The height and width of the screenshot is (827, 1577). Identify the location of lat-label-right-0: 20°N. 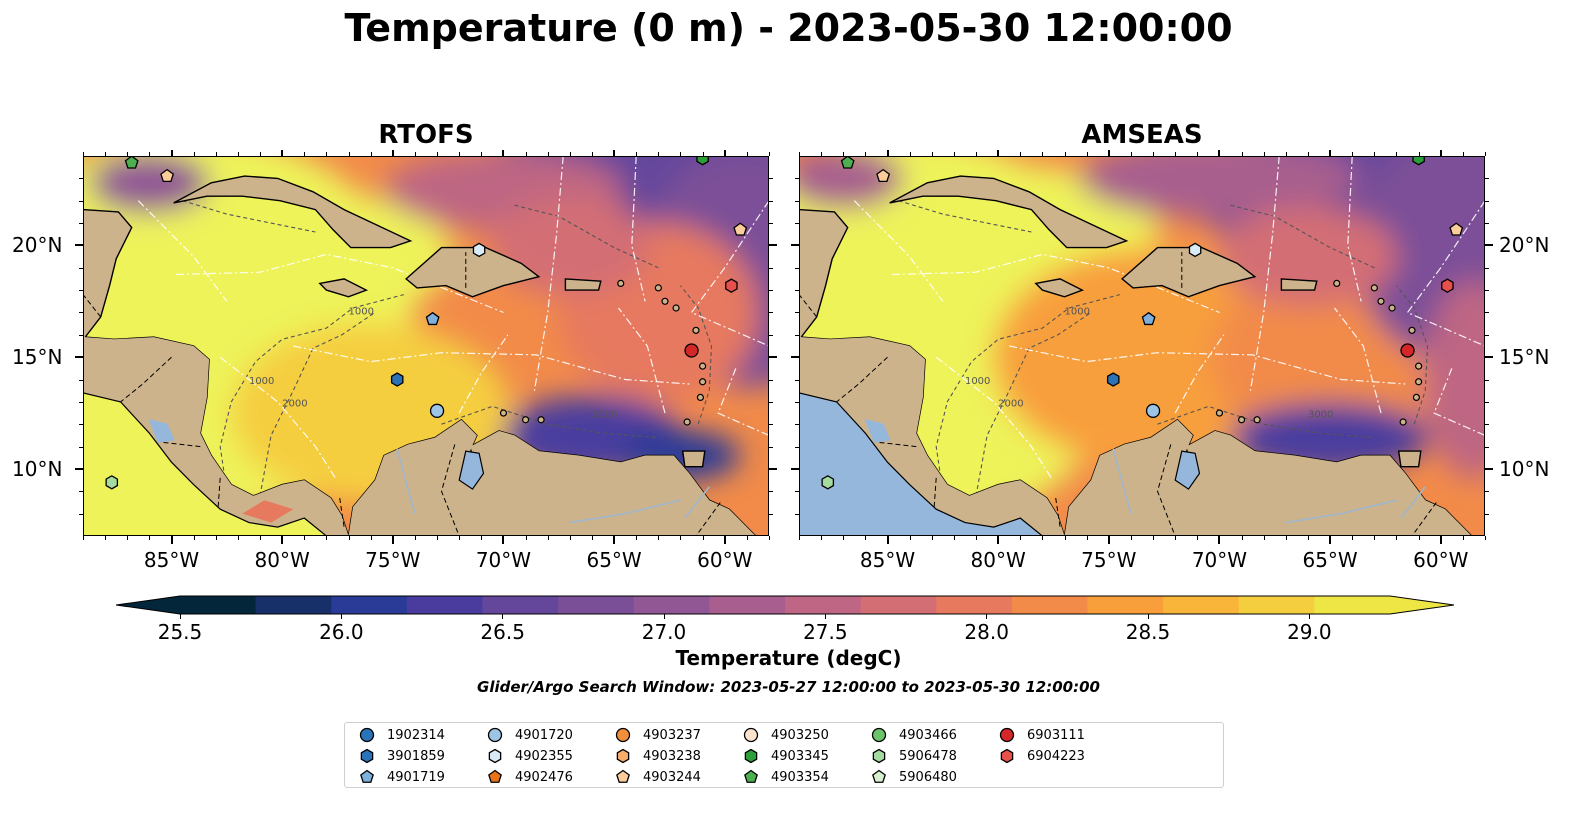
(1524, 245).